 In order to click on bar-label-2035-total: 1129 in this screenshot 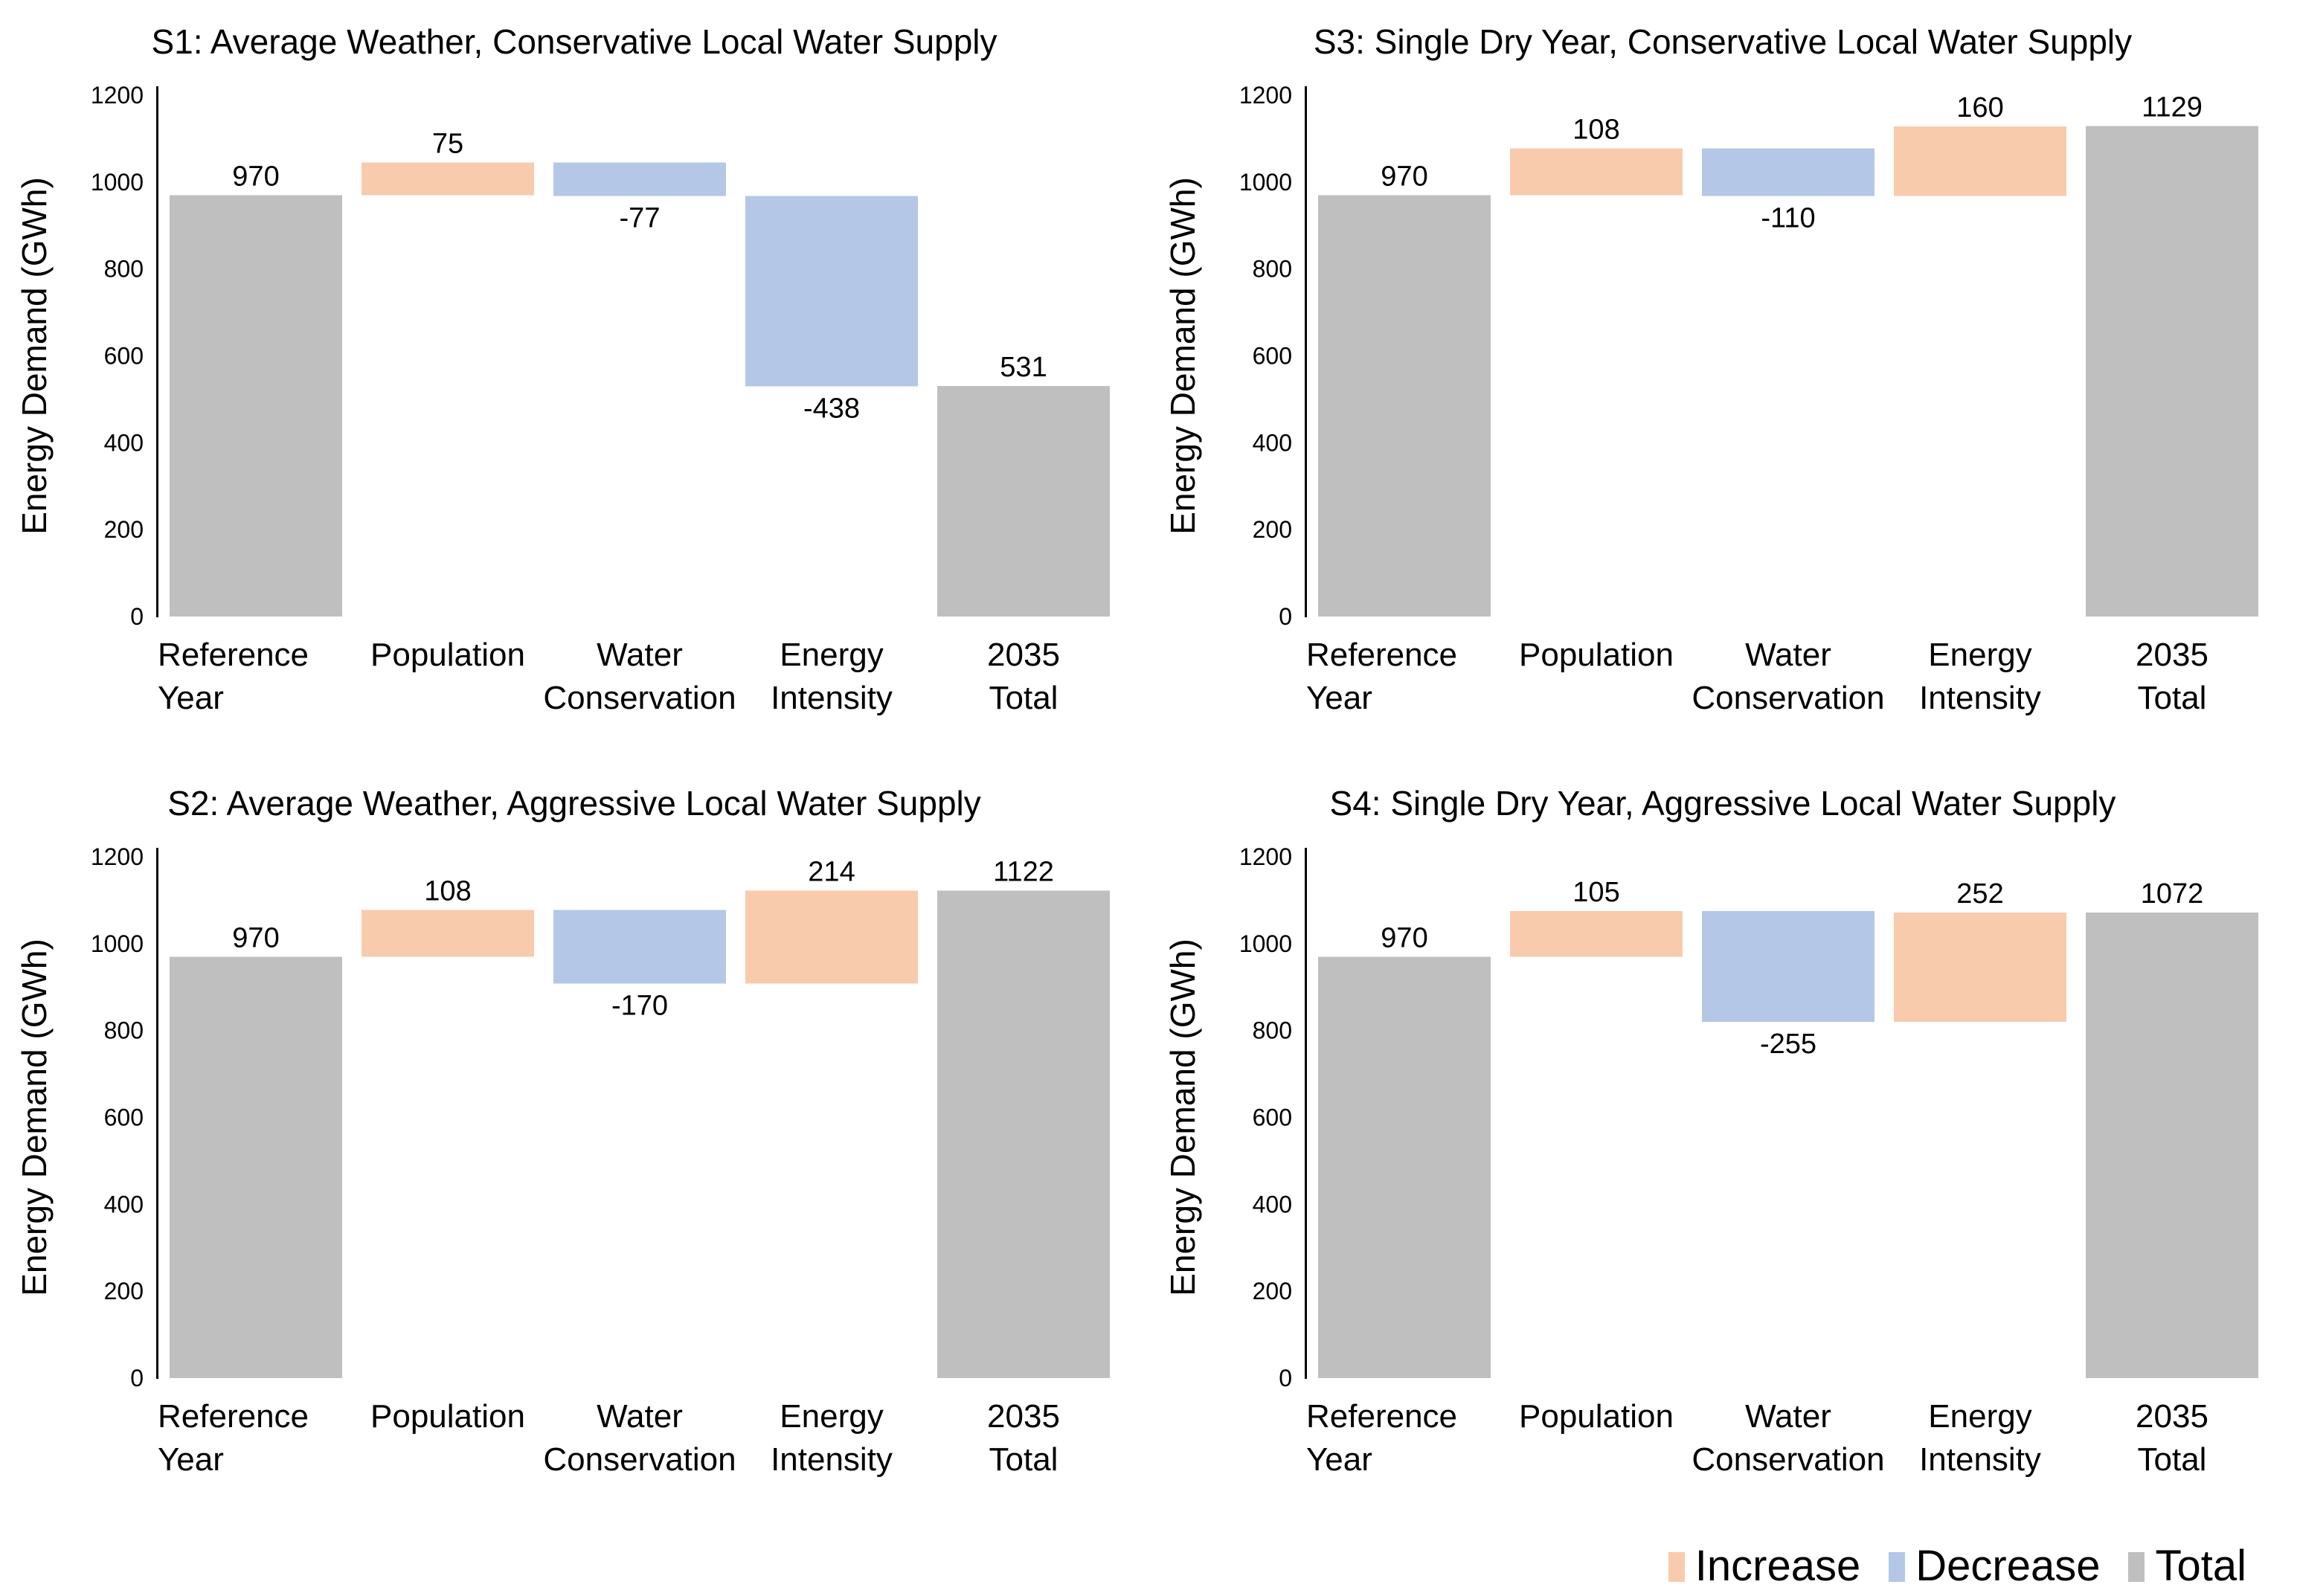, I will do `click(2172, 107)`.